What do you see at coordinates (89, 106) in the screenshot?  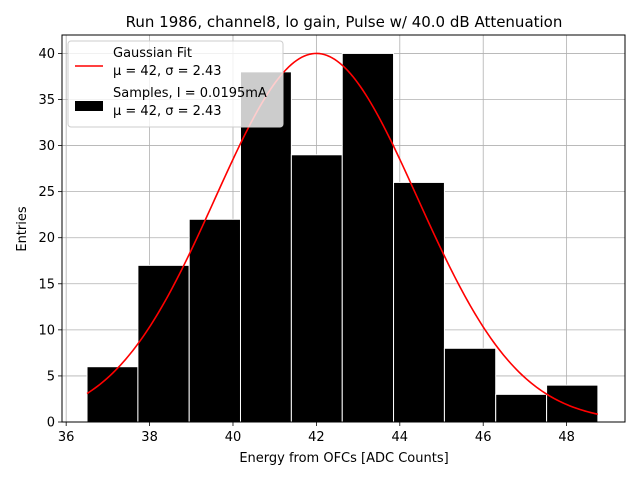 I see `legend-patch-swatch` at bounding box center [89, 106].